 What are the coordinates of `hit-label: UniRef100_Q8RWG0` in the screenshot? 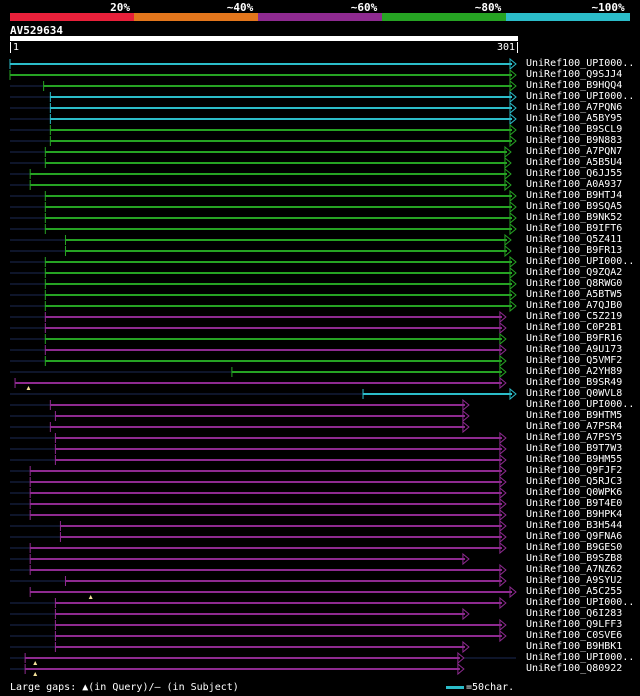 It's located at (574, 283).